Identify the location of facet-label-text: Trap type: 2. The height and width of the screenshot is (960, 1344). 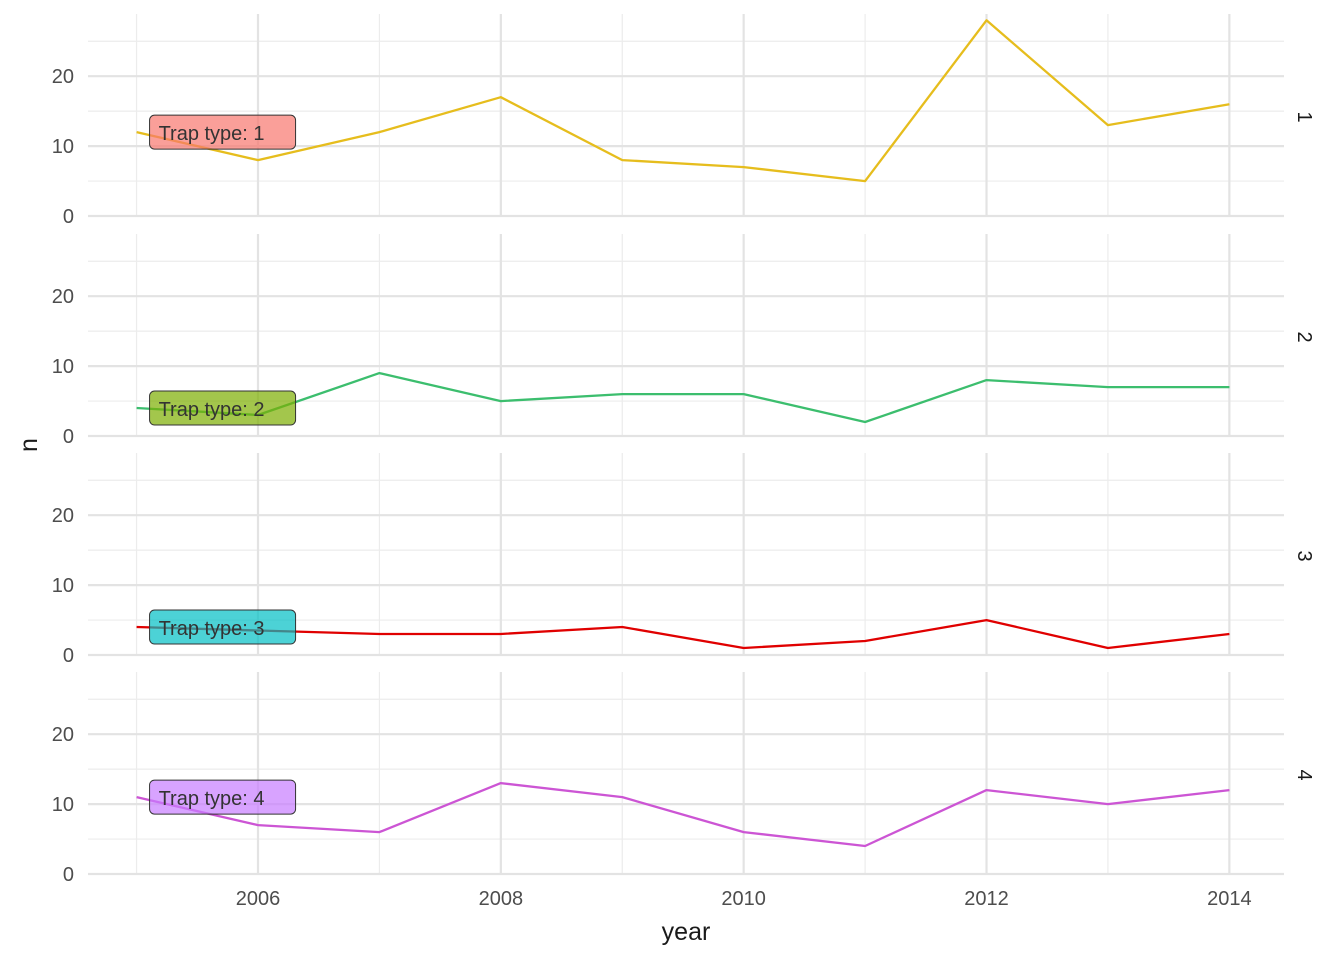
(212, 410).